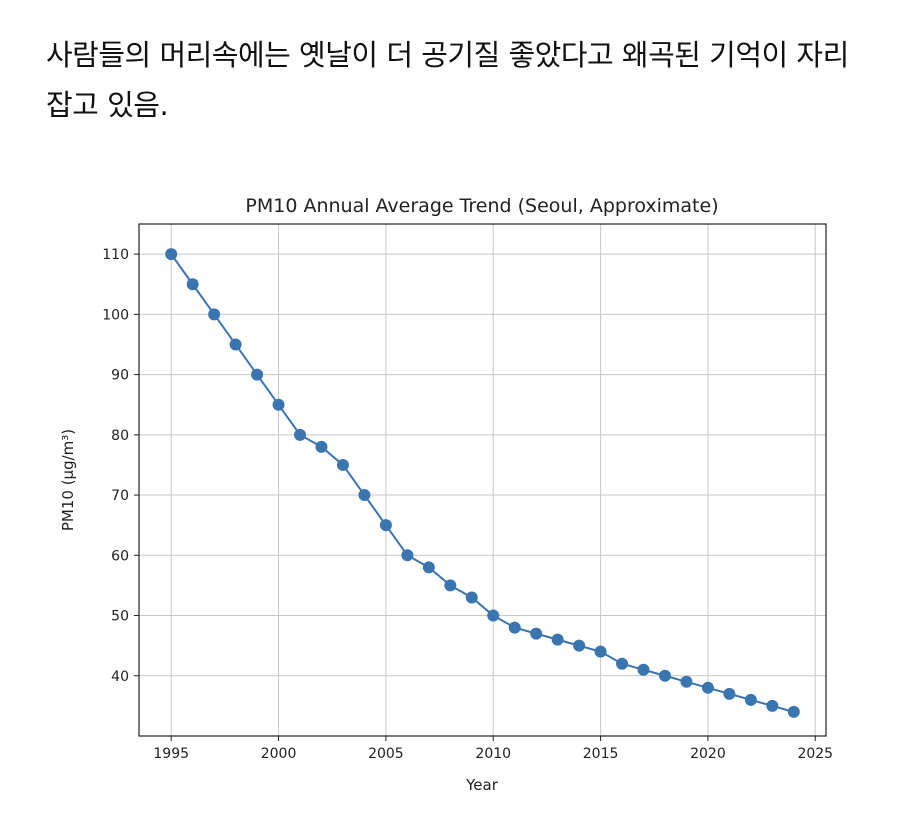 The width and height of the screenshot is (900, 829). Describe the element at coordinates (278, 404) in the screenshot. I see `data-point-2000` at that location.